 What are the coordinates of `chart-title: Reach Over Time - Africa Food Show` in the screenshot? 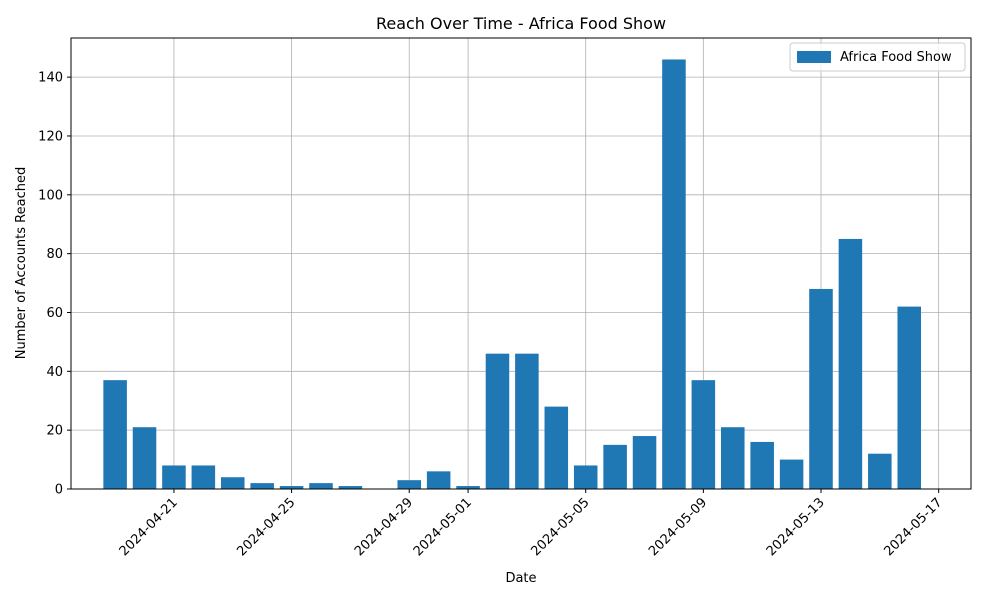 It's located at (521, 23).